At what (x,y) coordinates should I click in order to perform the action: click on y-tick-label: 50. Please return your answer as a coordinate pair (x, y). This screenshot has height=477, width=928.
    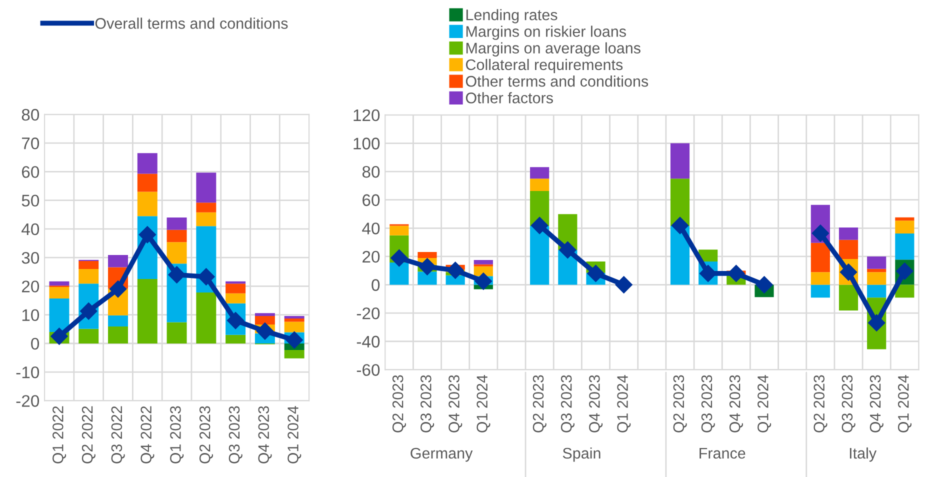
    Looking at the image, I should click on (31, 200).